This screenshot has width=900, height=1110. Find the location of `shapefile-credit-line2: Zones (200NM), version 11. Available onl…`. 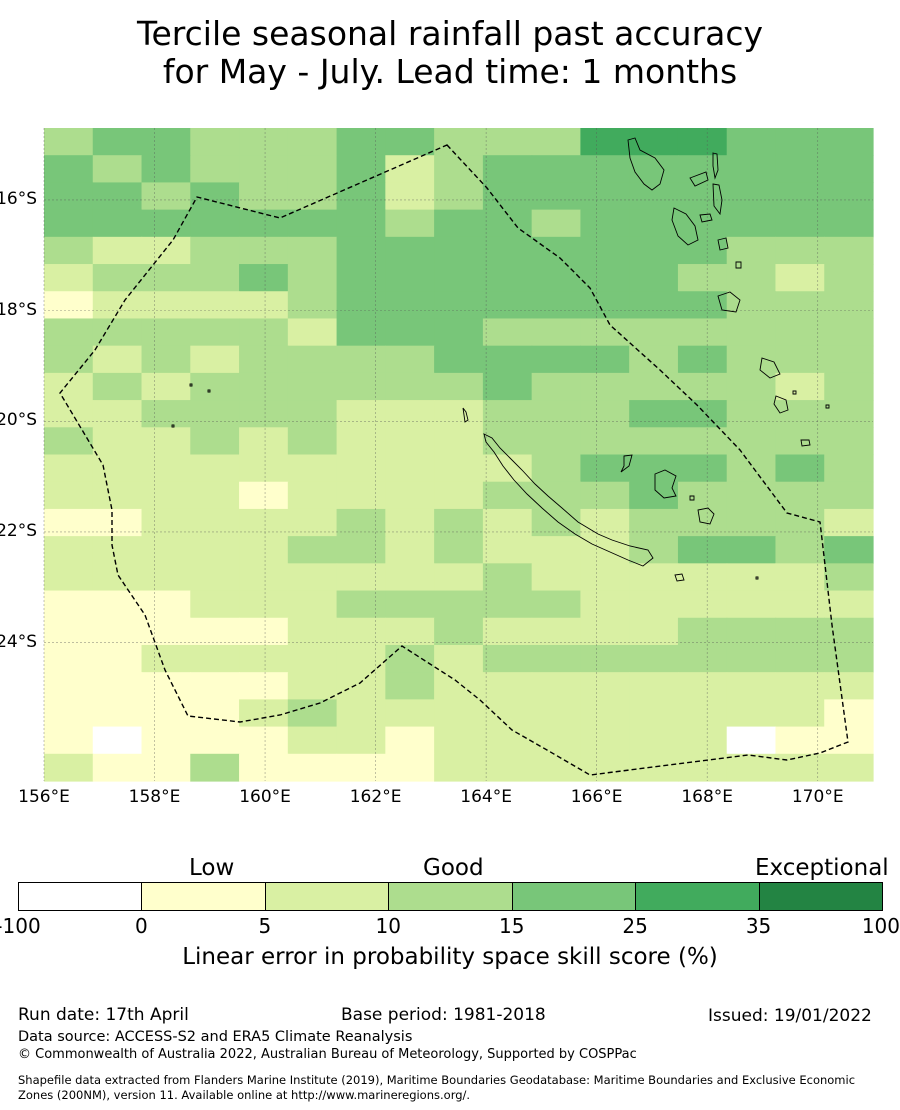

shapefile-credit-line2: Zones (200NM), version 11. Available onl… is located at coordinates (244, 1095).